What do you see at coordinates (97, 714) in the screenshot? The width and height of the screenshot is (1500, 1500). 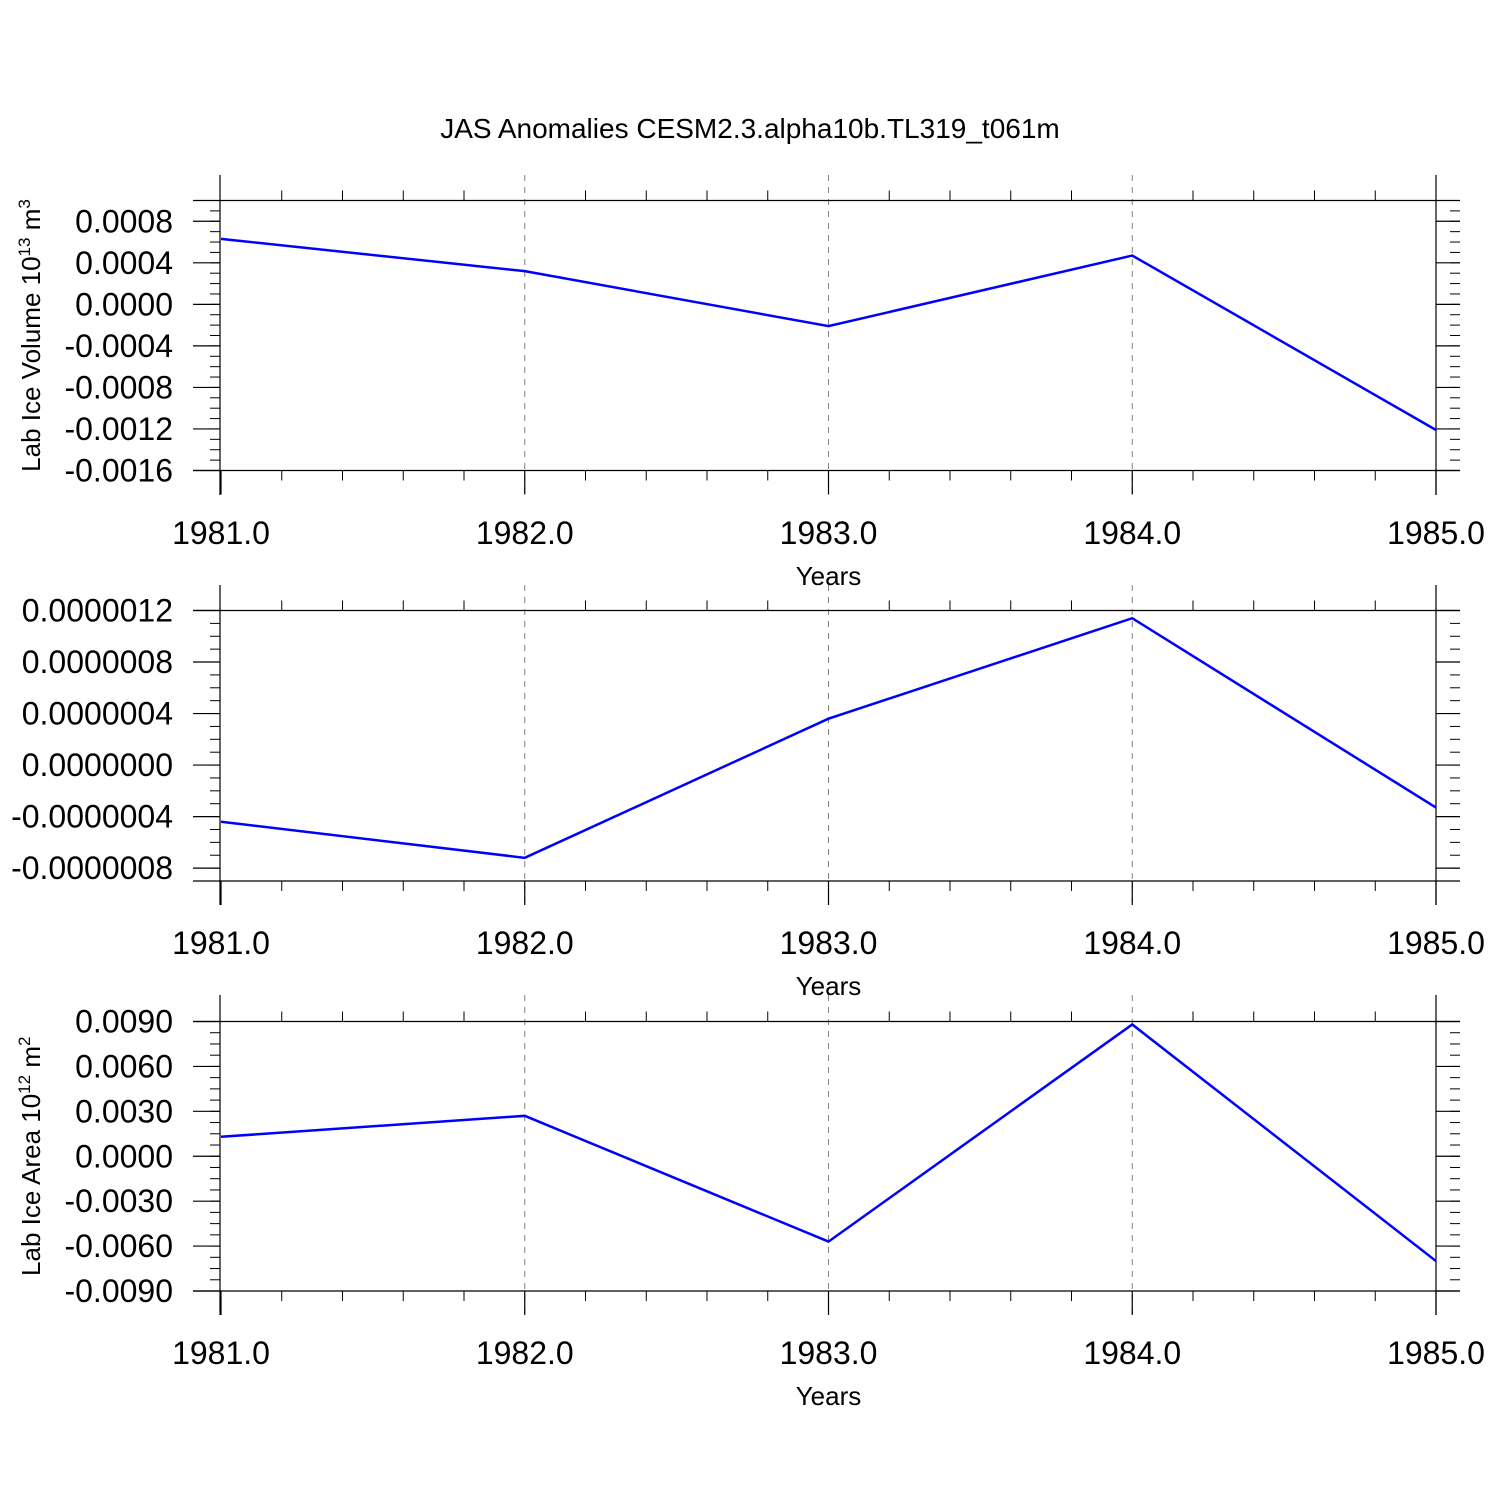 I see `y-tick-label: 0.0000004` at bounding box center [97, 714].